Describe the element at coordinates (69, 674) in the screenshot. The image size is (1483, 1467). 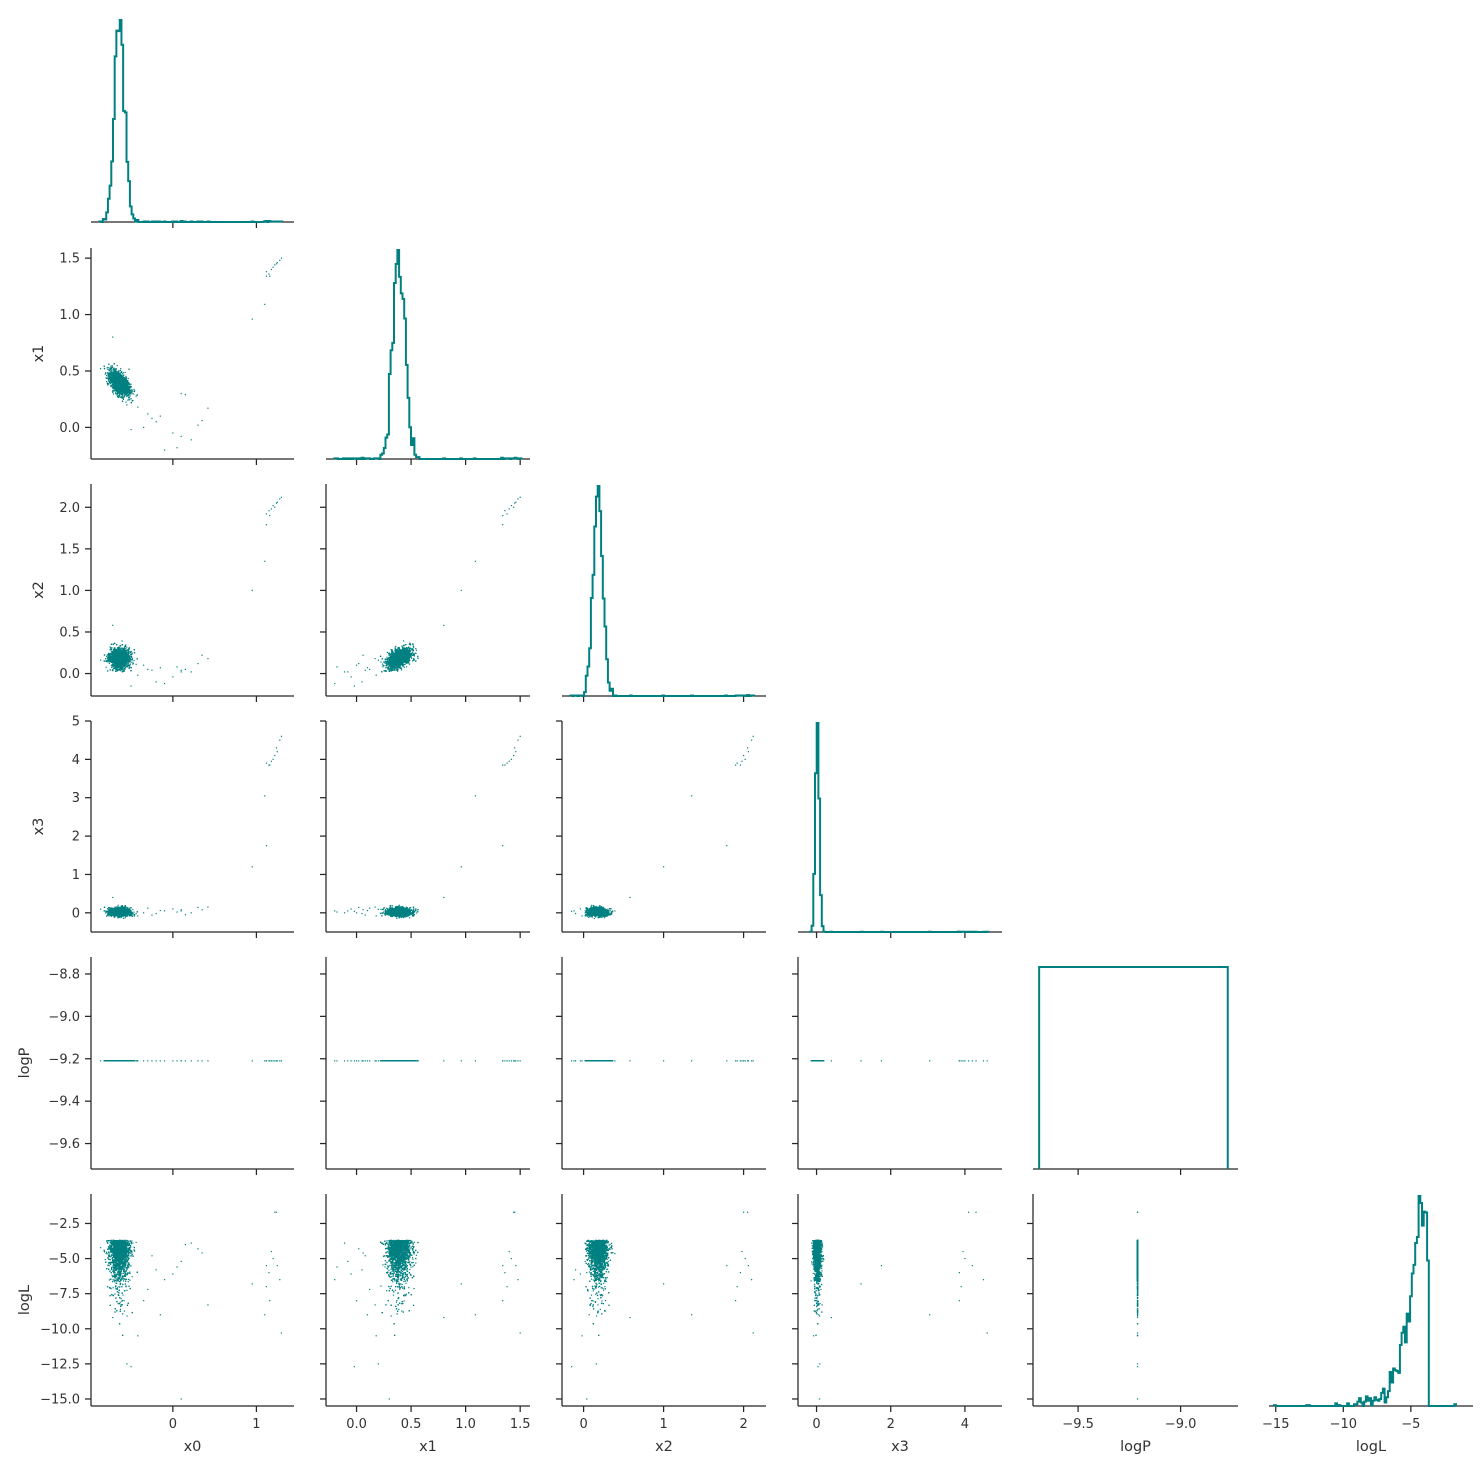
I see `y-tick-label: 0.0` at that location.